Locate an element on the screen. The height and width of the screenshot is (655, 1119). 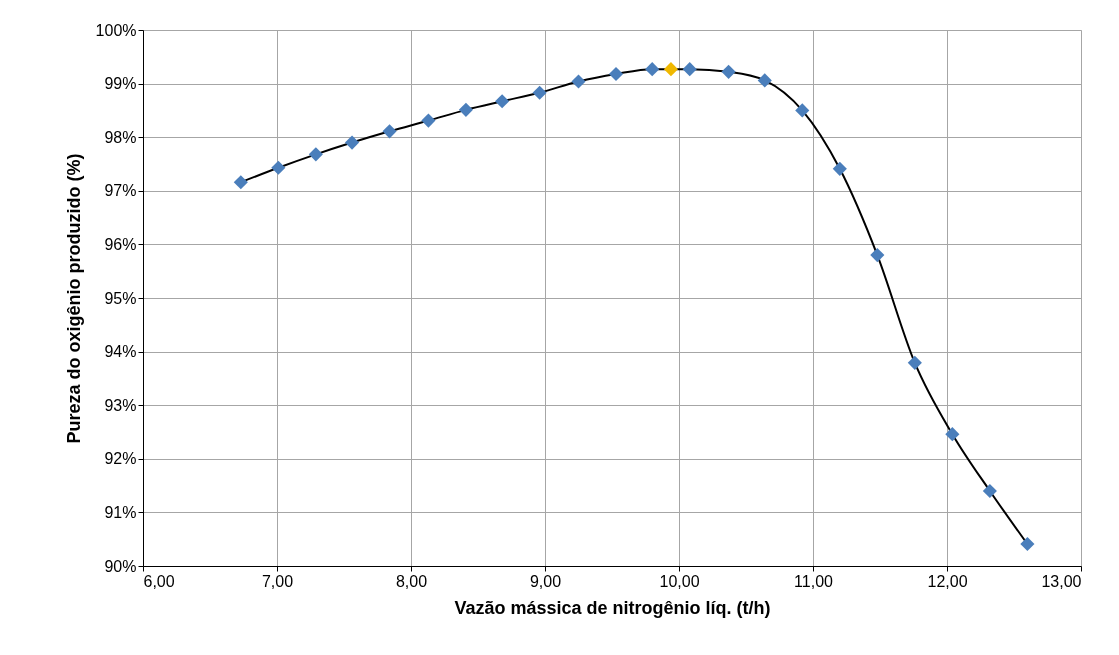
y-tick-label: 91% is located at coordinates (120, 512).